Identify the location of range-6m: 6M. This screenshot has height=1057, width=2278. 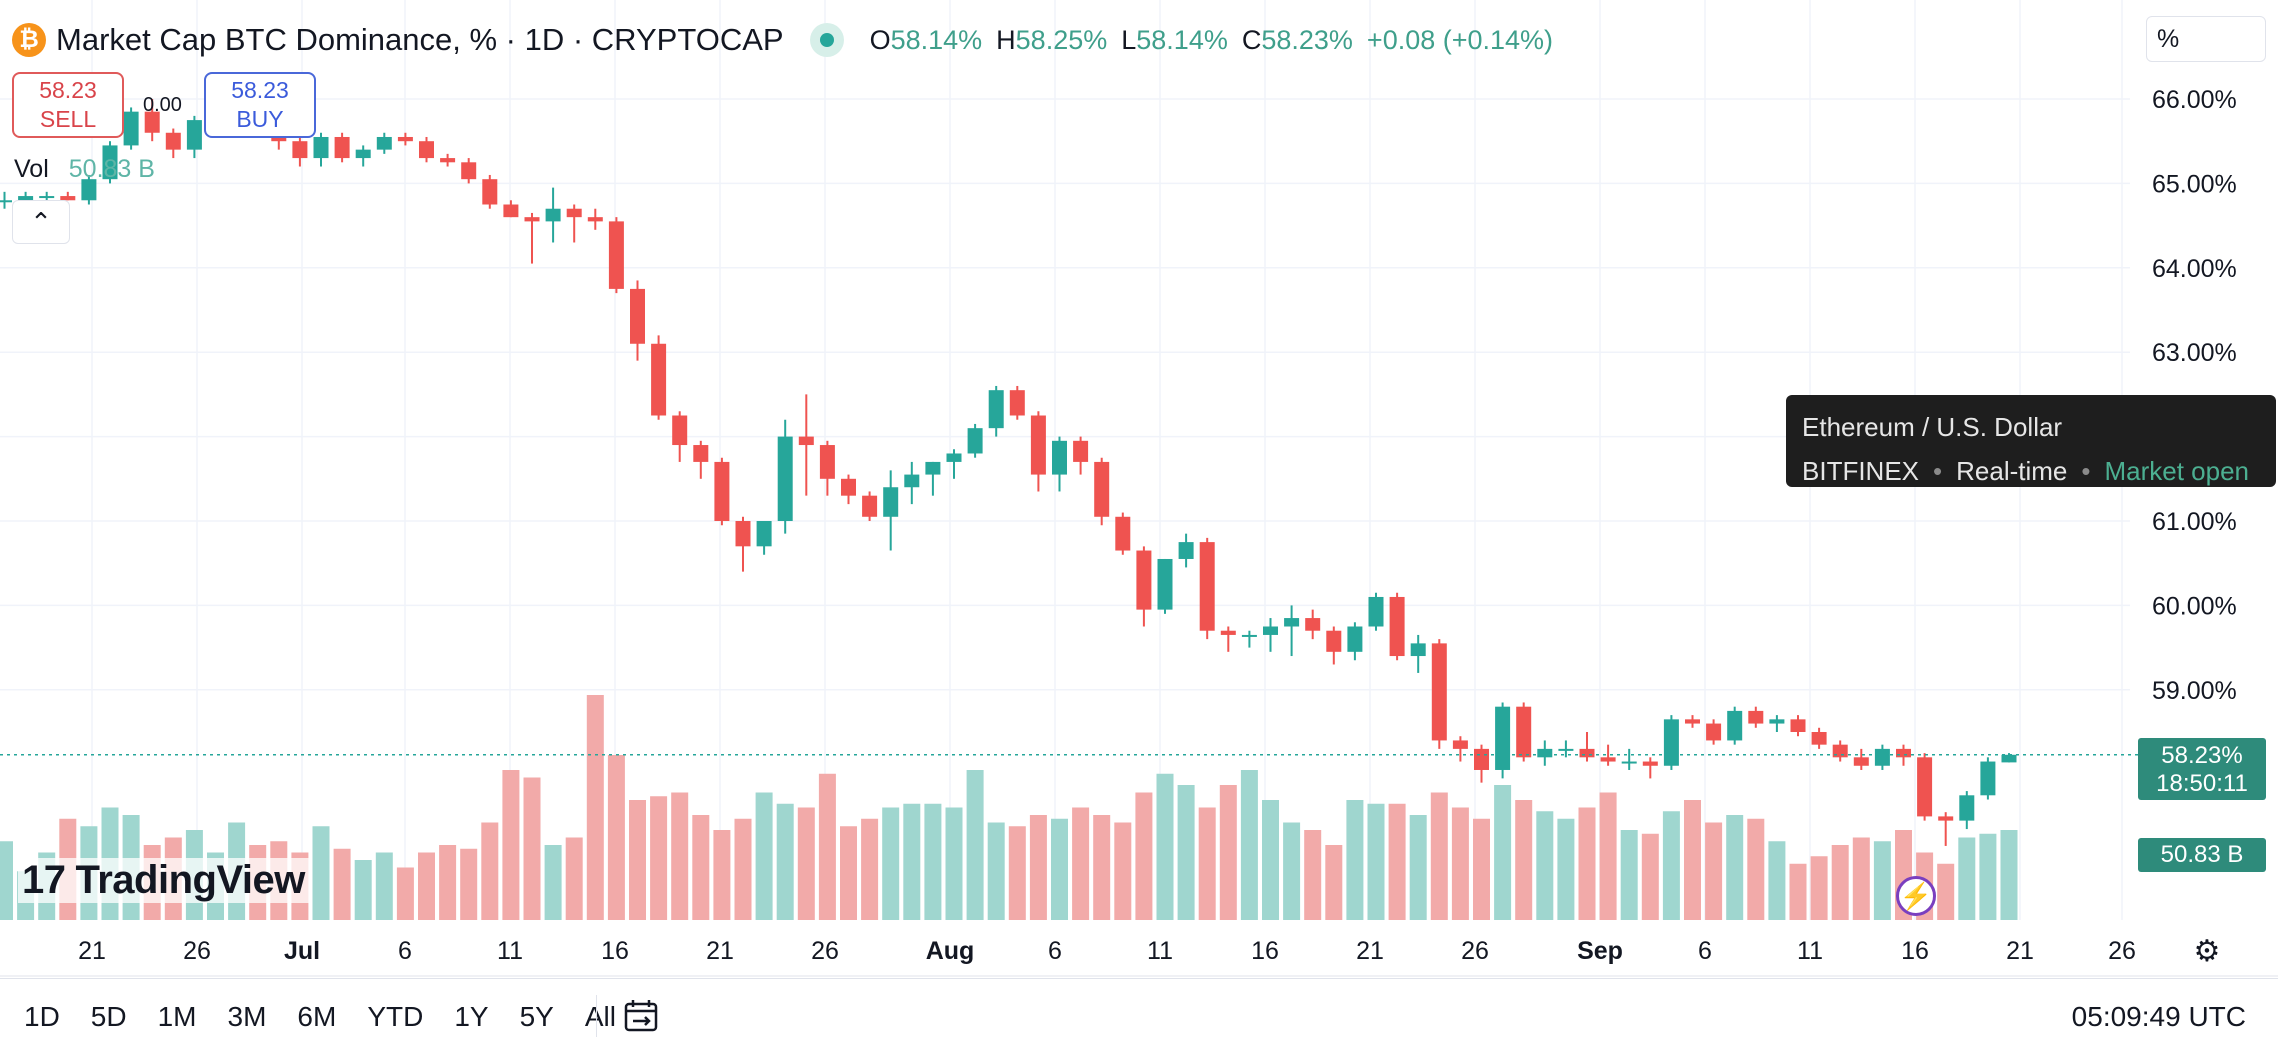
(317, 1016).